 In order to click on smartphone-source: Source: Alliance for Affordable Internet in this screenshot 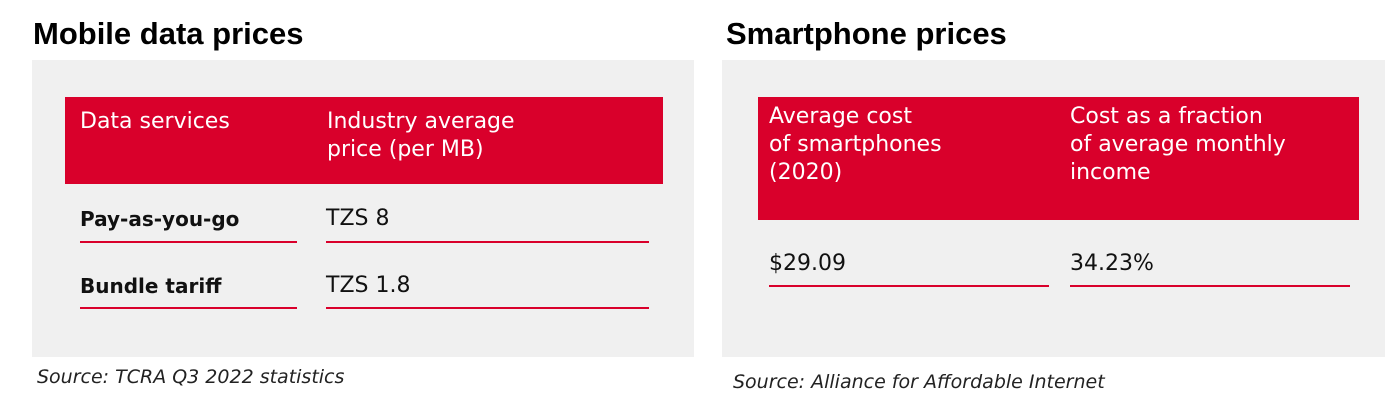, I will do `click(919, 382)`.